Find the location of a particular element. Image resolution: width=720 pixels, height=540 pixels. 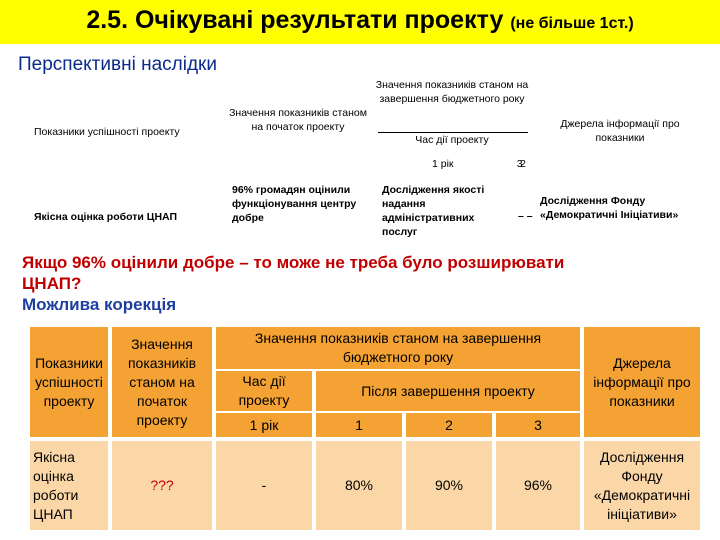

lower-after-col-1: 1 is located at coordinates (359, 425).